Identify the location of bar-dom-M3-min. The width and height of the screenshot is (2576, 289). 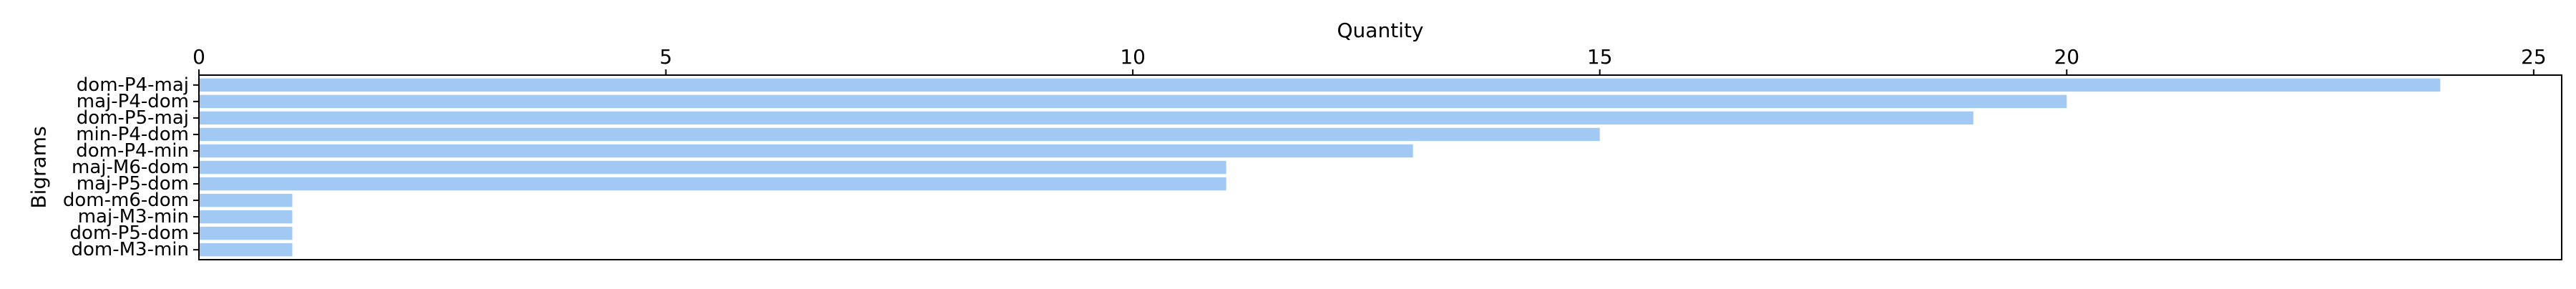
(246, 250).